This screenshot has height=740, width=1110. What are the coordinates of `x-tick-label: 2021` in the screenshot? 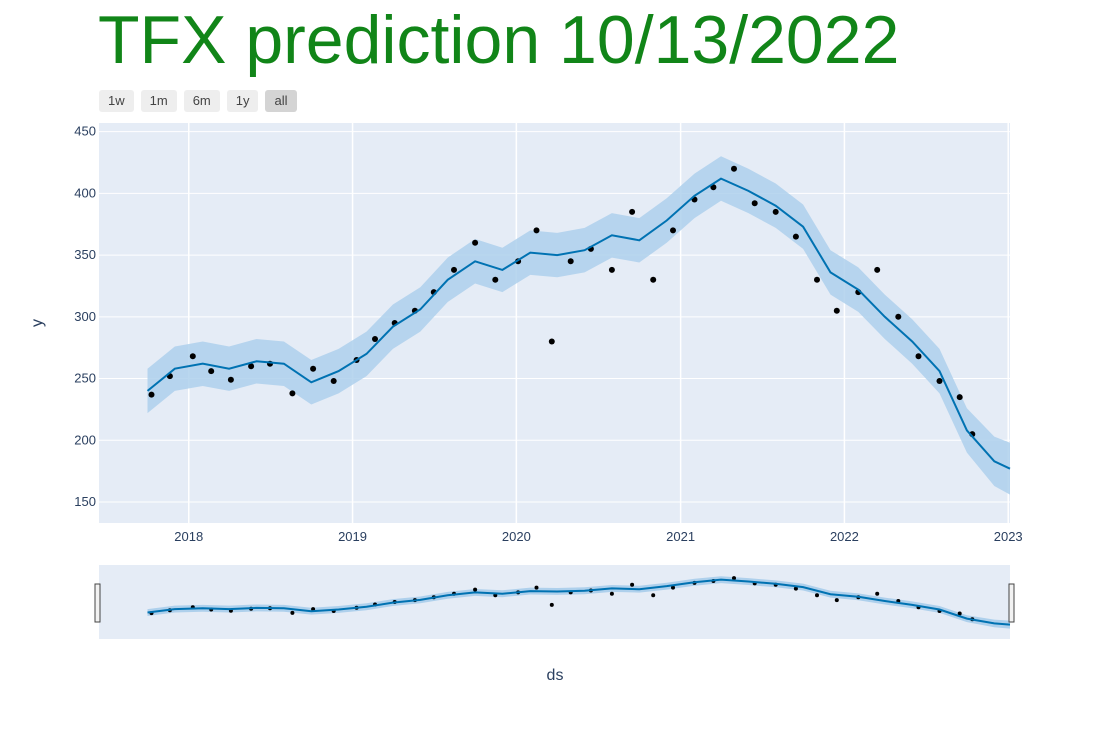 It's located at (680, 536).